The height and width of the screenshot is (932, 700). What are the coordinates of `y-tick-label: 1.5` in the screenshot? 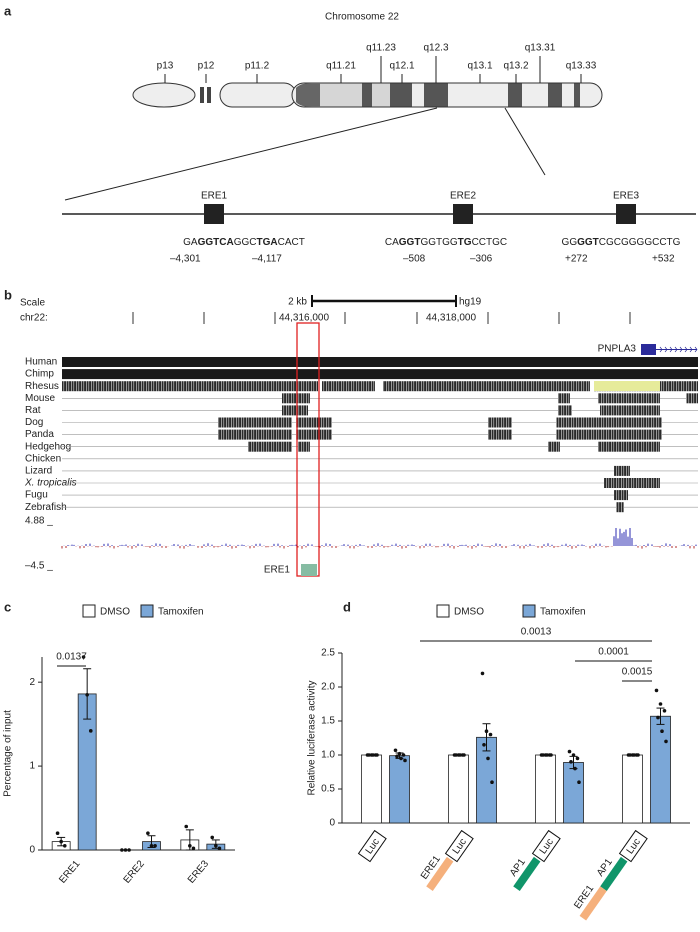 It's located at (328, 721).